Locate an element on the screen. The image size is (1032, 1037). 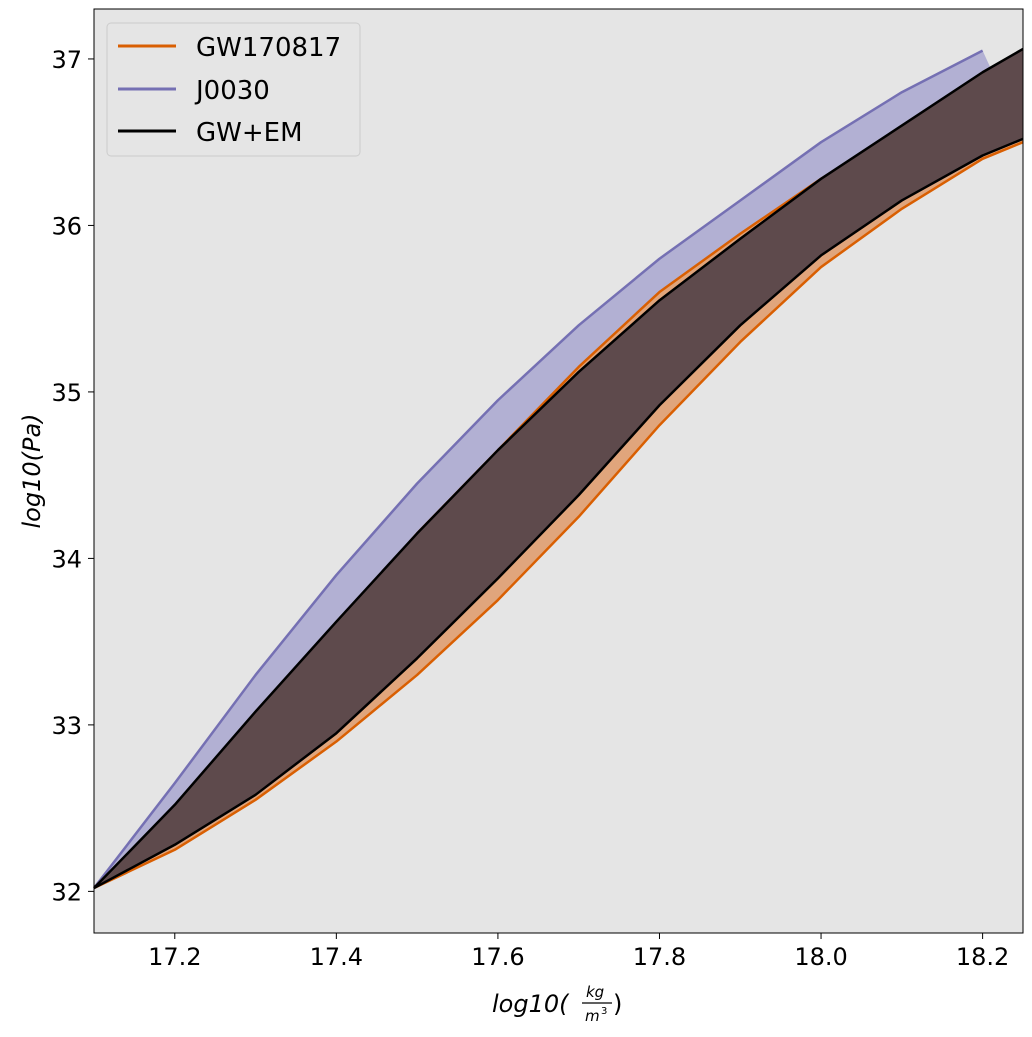
legend: GW170817 J0030 GW+EM is located at coordinates (233, 89).